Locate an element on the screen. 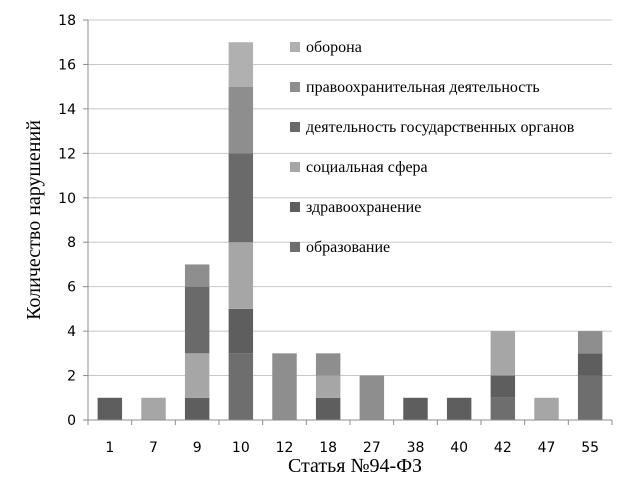 The width and height of the screenshot is (633, 490). bar-segment-10-s0 is located at coordinates (241, 386).